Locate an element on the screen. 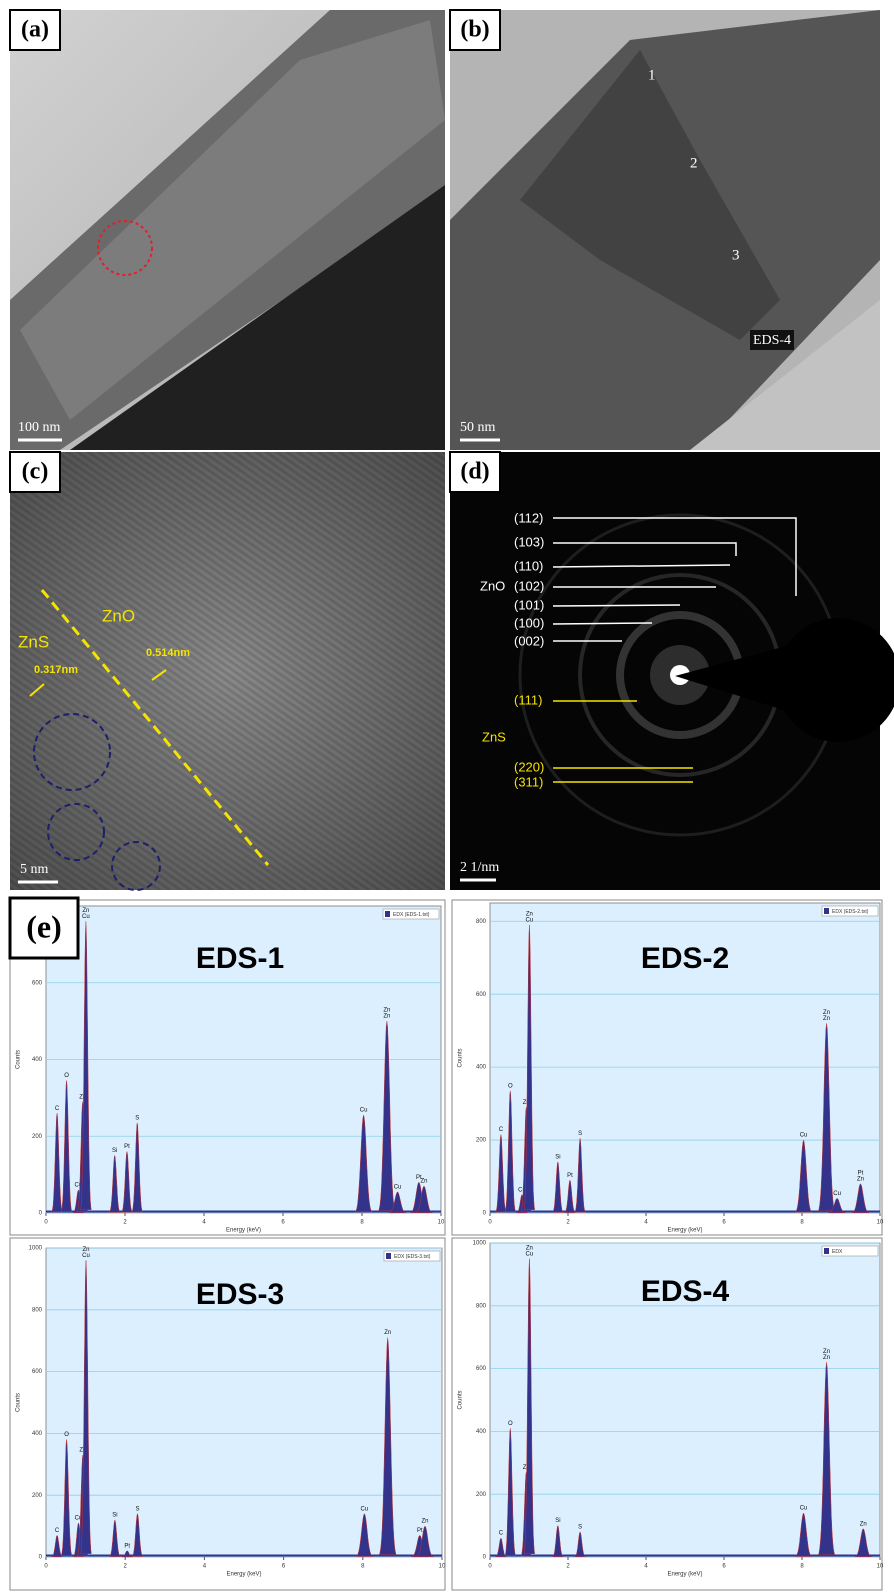 Image resolution: width=894 pixels, height=1593 pixels. legend-label: EDX (EDS-3.txt) is located at coordinates (412, 1257).